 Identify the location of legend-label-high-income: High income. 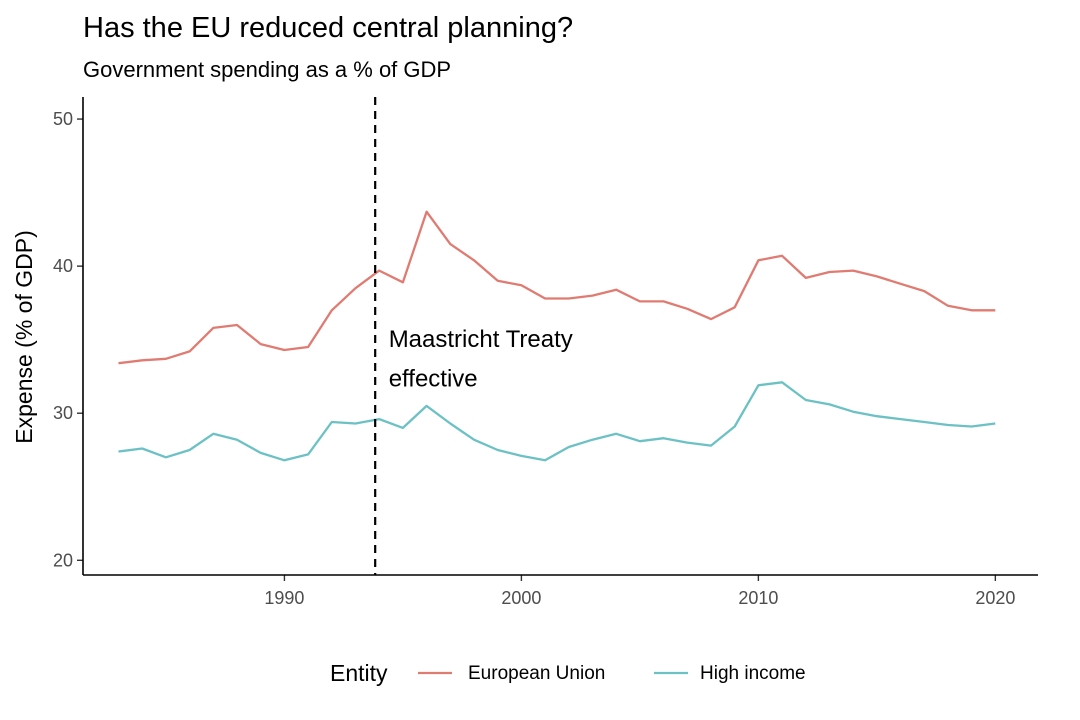
(753, 673).